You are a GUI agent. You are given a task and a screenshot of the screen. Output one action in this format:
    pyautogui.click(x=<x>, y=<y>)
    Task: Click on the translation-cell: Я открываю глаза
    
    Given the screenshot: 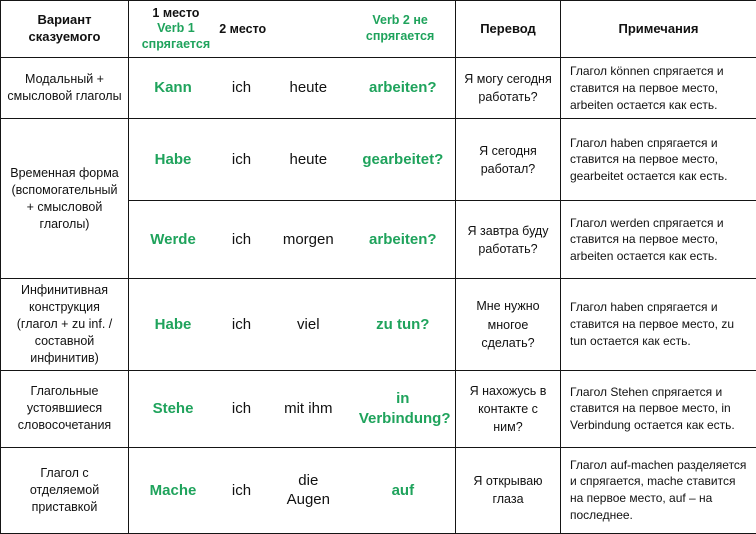 What is the action you would take?
    pyautogui.click(x=508, y=490)
    